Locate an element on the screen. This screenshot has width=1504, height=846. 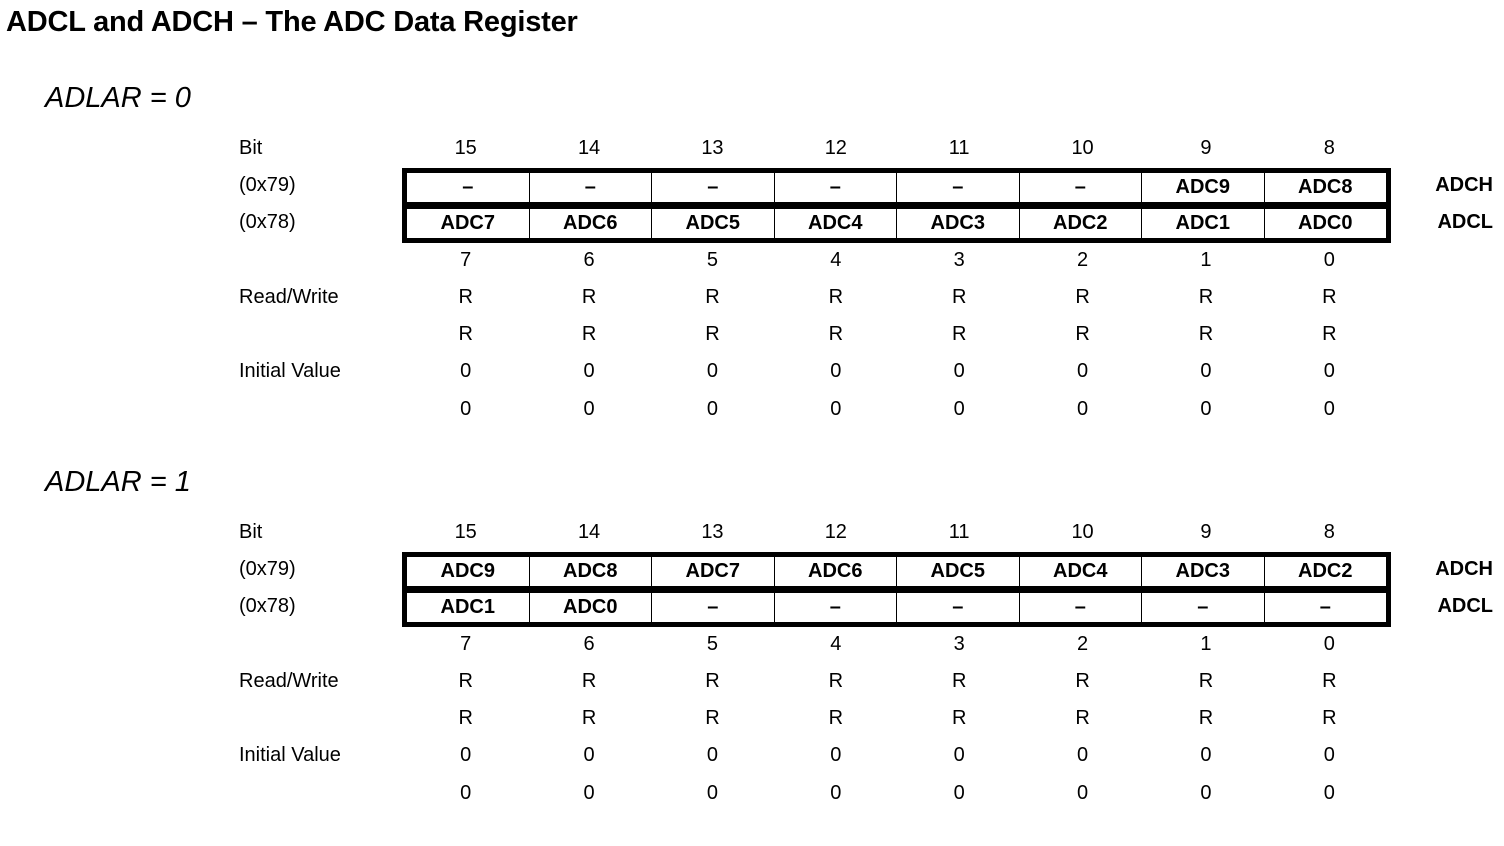
register-bit-cell: ADC8 is located at coordinates (1325, 187).